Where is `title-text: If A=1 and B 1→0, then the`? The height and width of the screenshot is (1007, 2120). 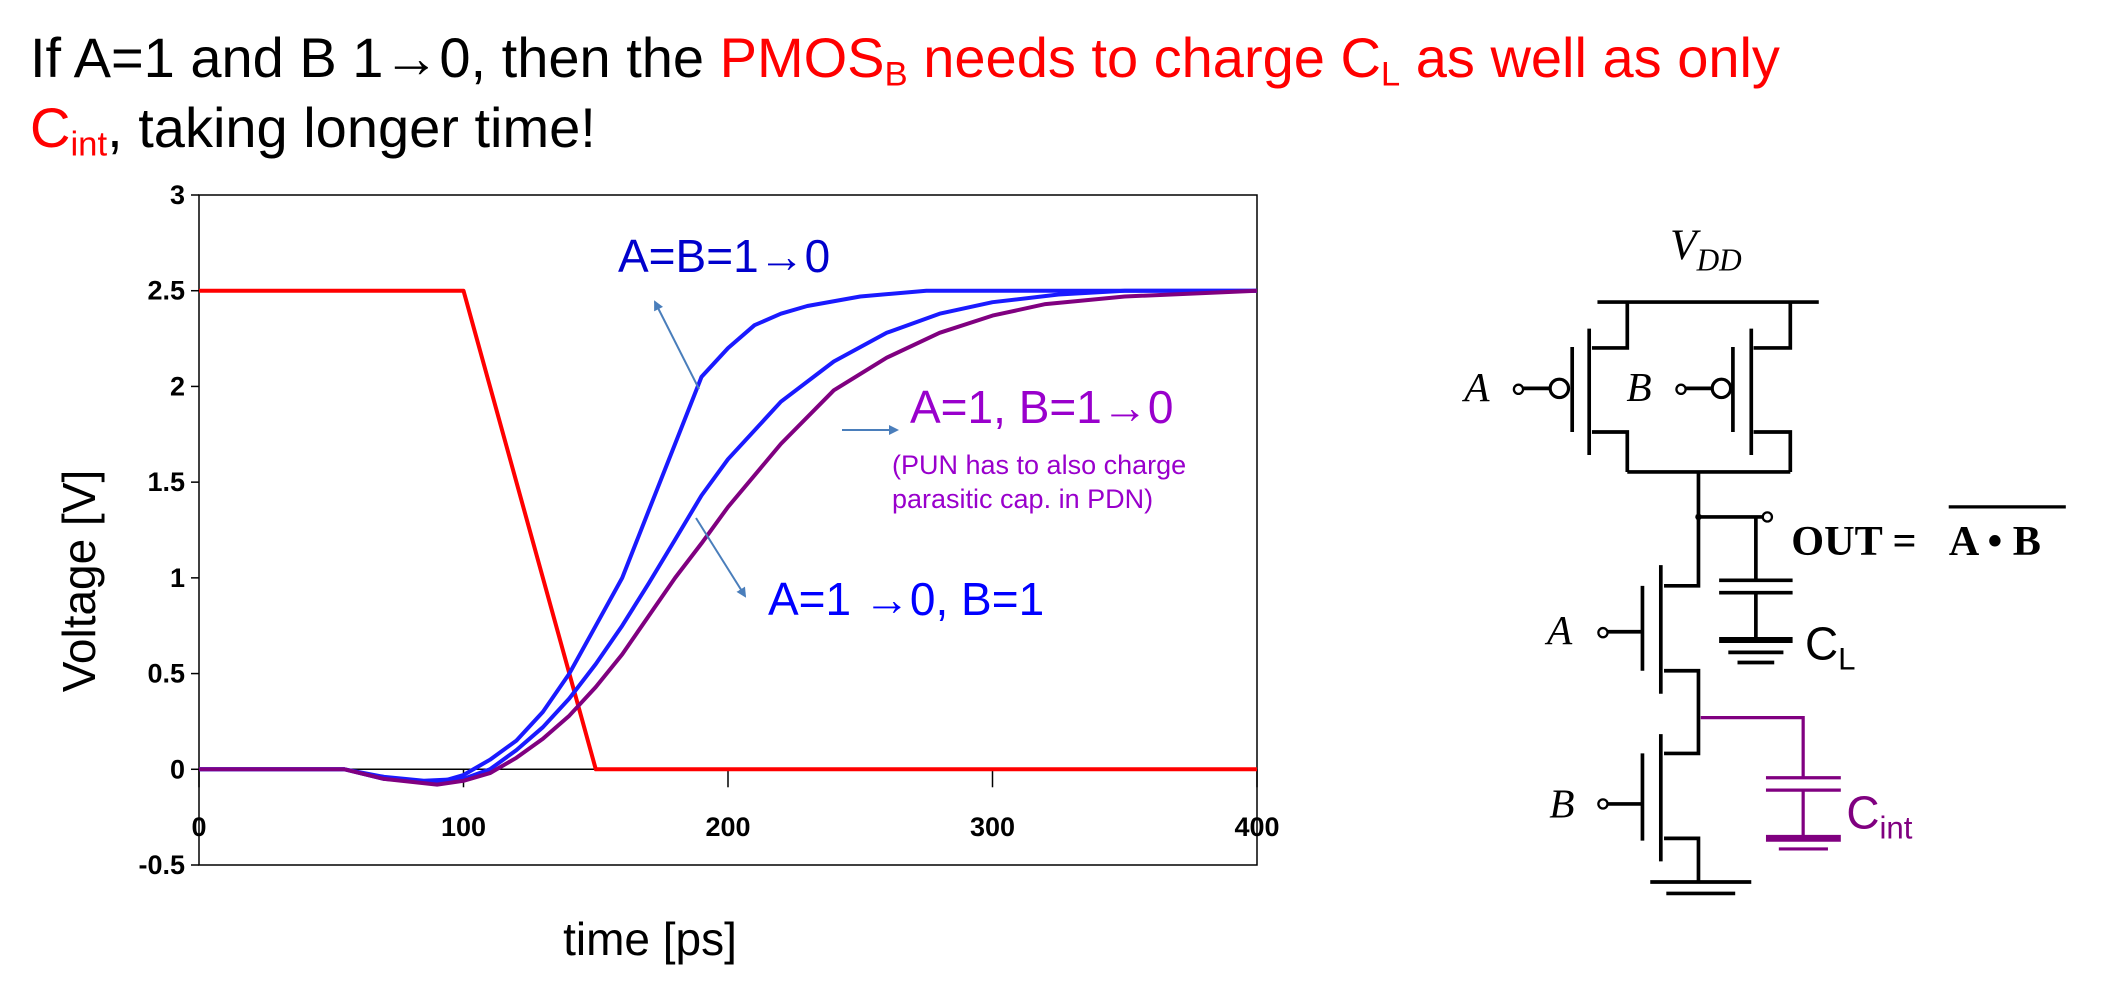 title-text: If A=1 and B 1→0, then the is located at coordinates (375, 57).